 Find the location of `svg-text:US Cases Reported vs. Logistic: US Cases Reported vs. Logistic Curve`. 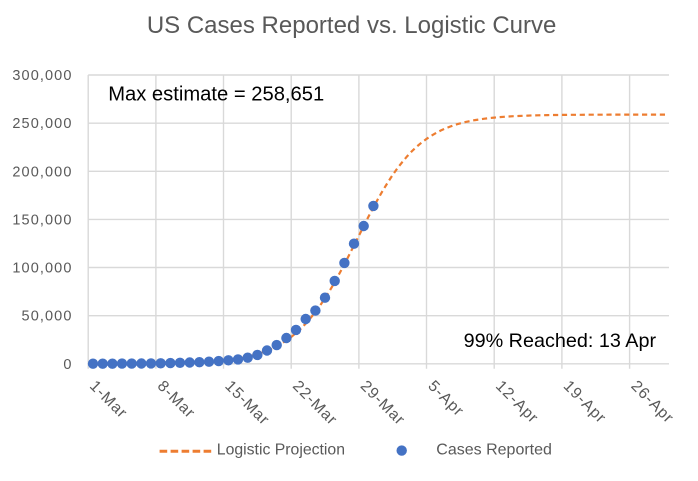

svg-text:US Cases Reported vs. Logistic: US Cases Reported vs. Logistic Curve is located at coordinates (352, 25).